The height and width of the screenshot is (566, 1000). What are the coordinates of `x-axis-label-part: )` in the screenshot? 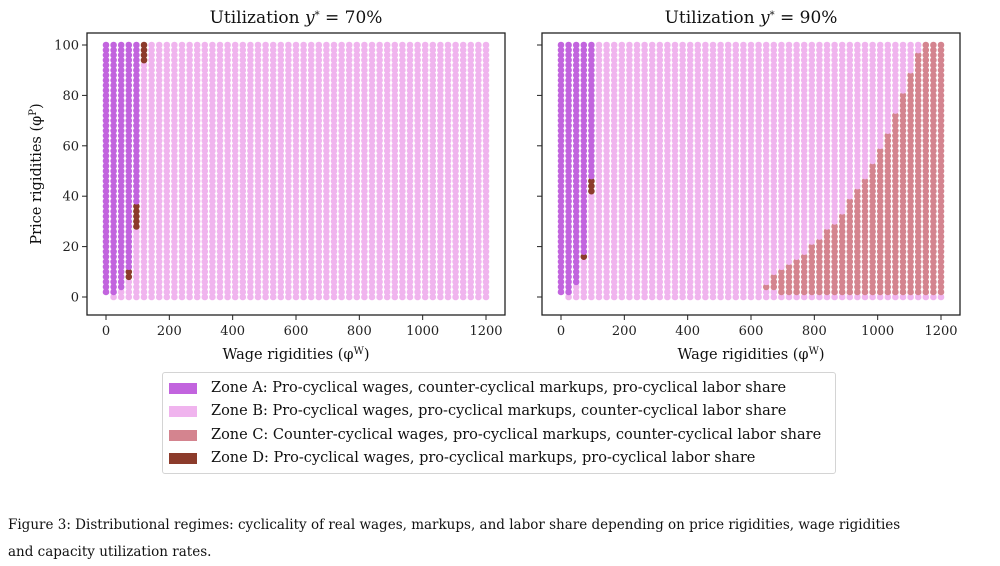 It's located at (367, 355).